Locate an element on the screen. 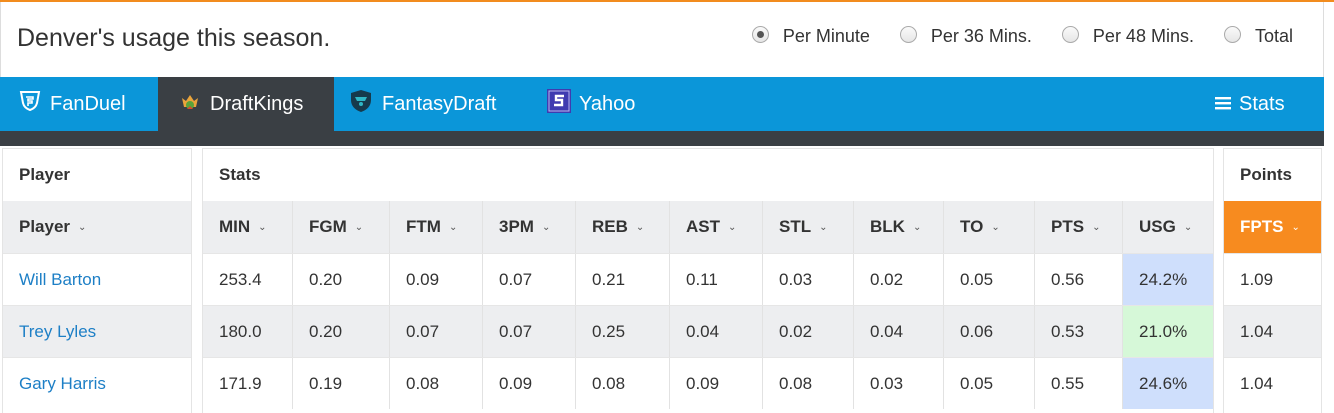 The width and height of the screenshot is (1334, 413). radio-total: Total is located at coordinates (1258, 36).